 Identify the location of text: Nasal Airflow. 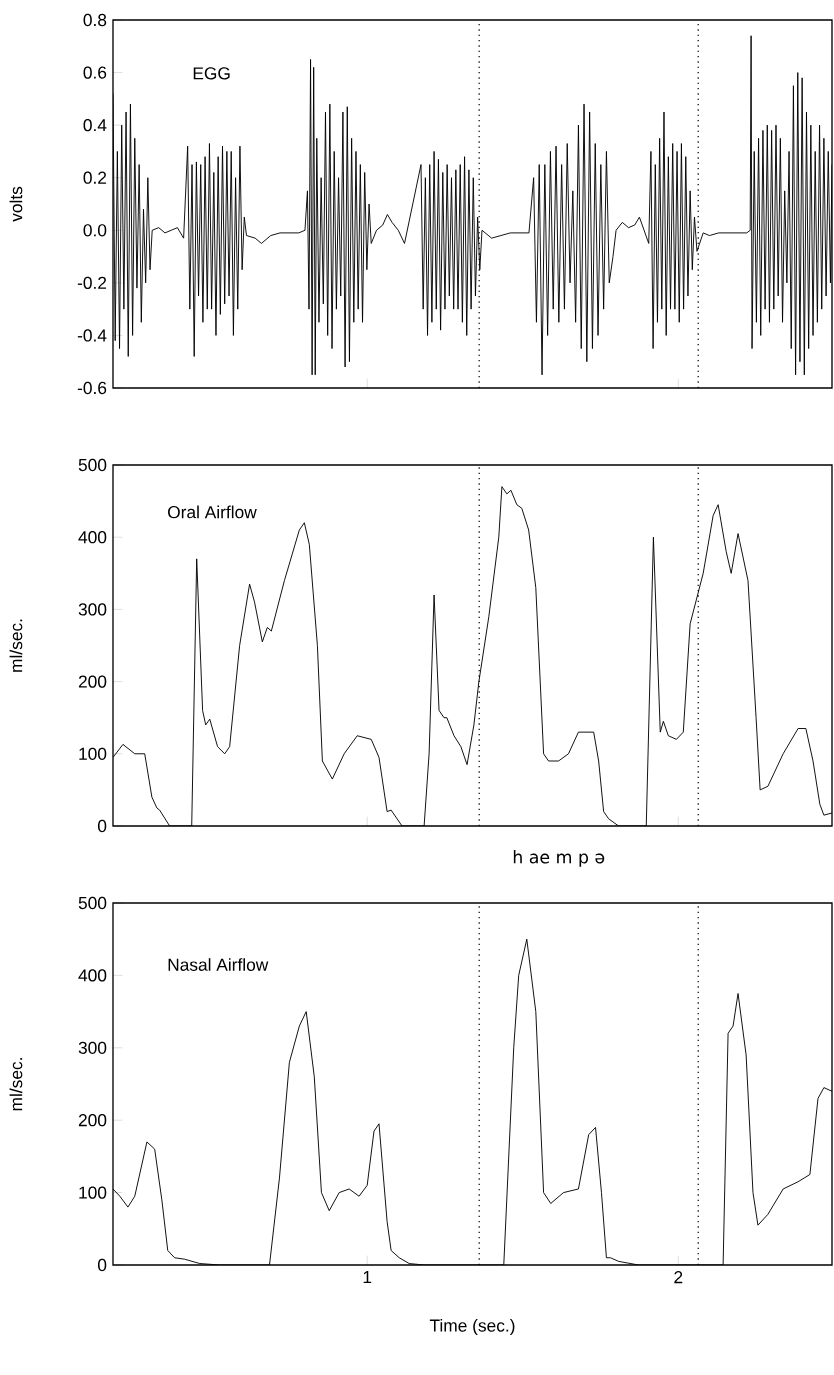
(218, 964).